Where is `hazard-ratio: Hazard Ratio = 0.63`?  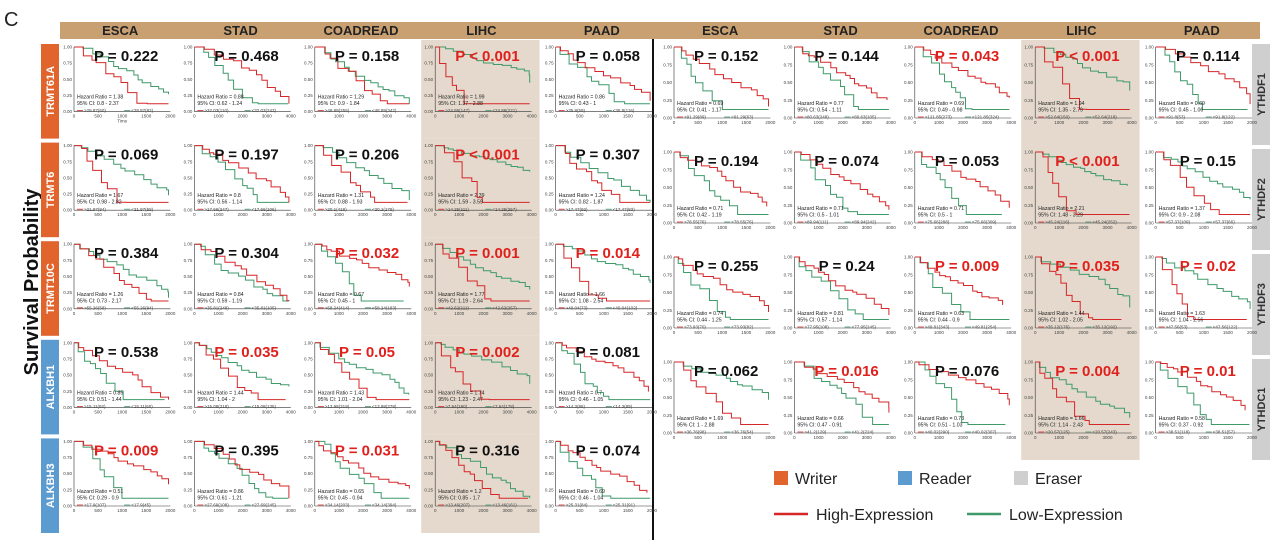
hazard-ratio: Hazard Ratio = 0.63 is located at coordinates (941, 314).